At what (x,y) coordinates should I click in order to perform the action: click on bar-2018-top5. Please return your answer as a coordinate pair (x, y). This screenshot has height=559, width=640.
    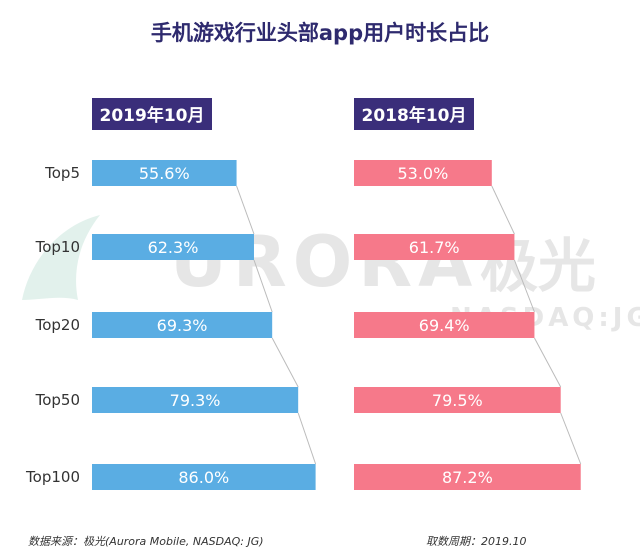
    Looking at the image, I should click on (423, 173).